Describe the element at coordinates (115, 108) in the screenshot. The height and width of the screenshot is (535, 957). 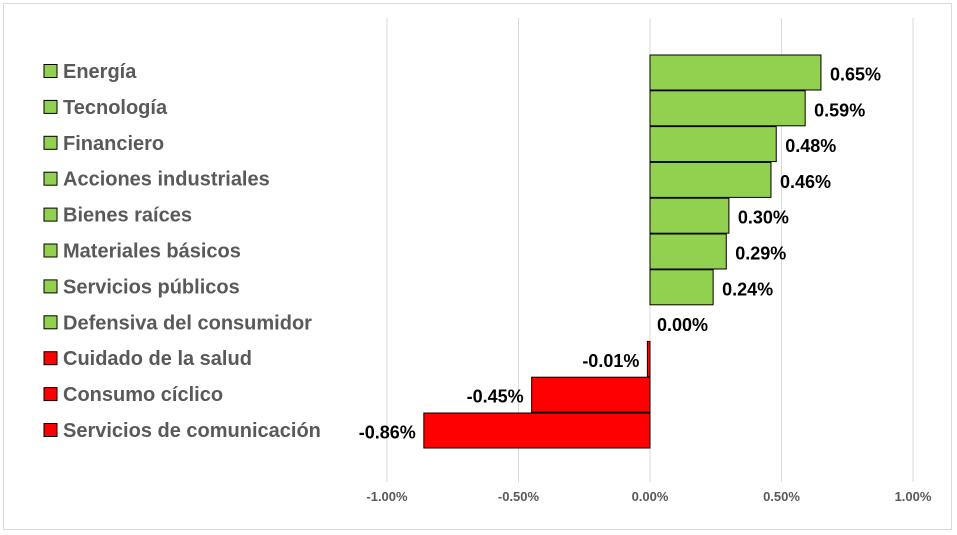
I see `legend-label-1: Tecnología` at that location.